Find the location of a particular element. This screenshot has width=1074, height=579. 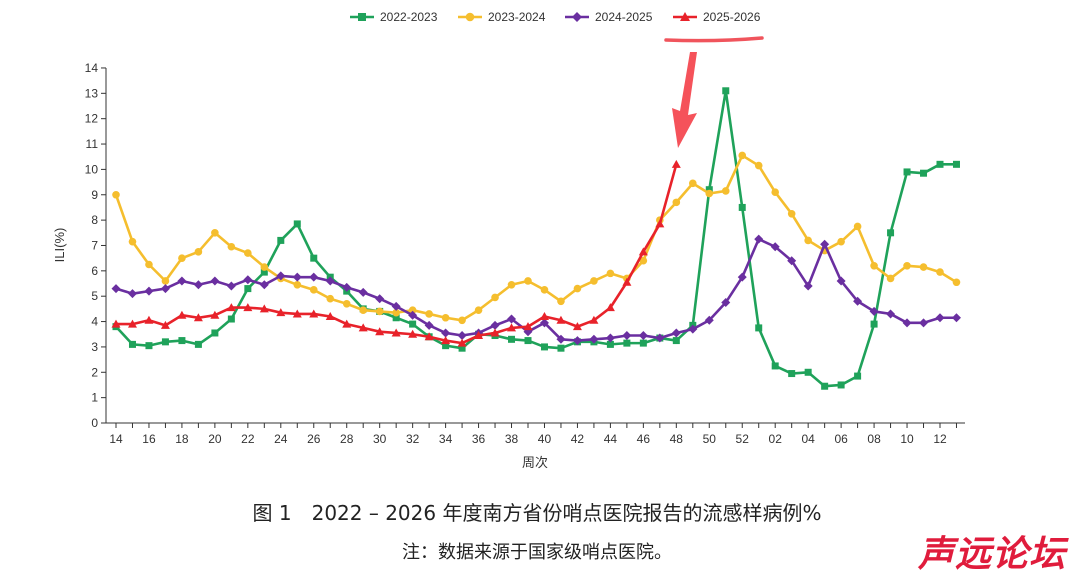

y-tick-label: 3 is located at coordinates (94, 347).